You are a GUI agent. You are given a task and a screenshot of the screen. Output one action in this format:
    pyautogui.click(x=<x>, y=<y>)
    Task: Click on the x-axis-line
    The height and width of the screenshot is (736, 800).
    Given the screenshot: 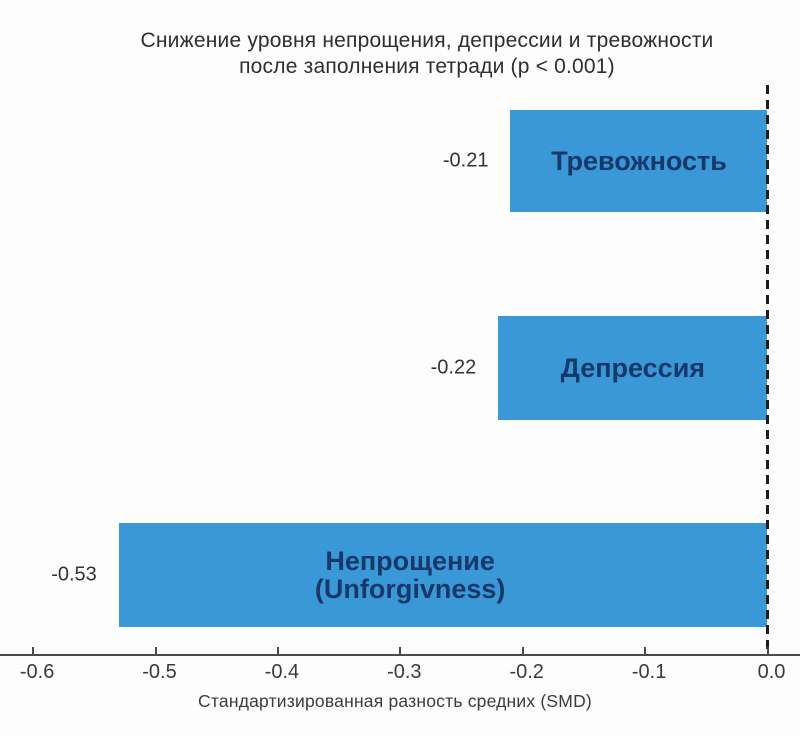 What is the action you would take?
    pyautogui.click(x=400, y=655)
    